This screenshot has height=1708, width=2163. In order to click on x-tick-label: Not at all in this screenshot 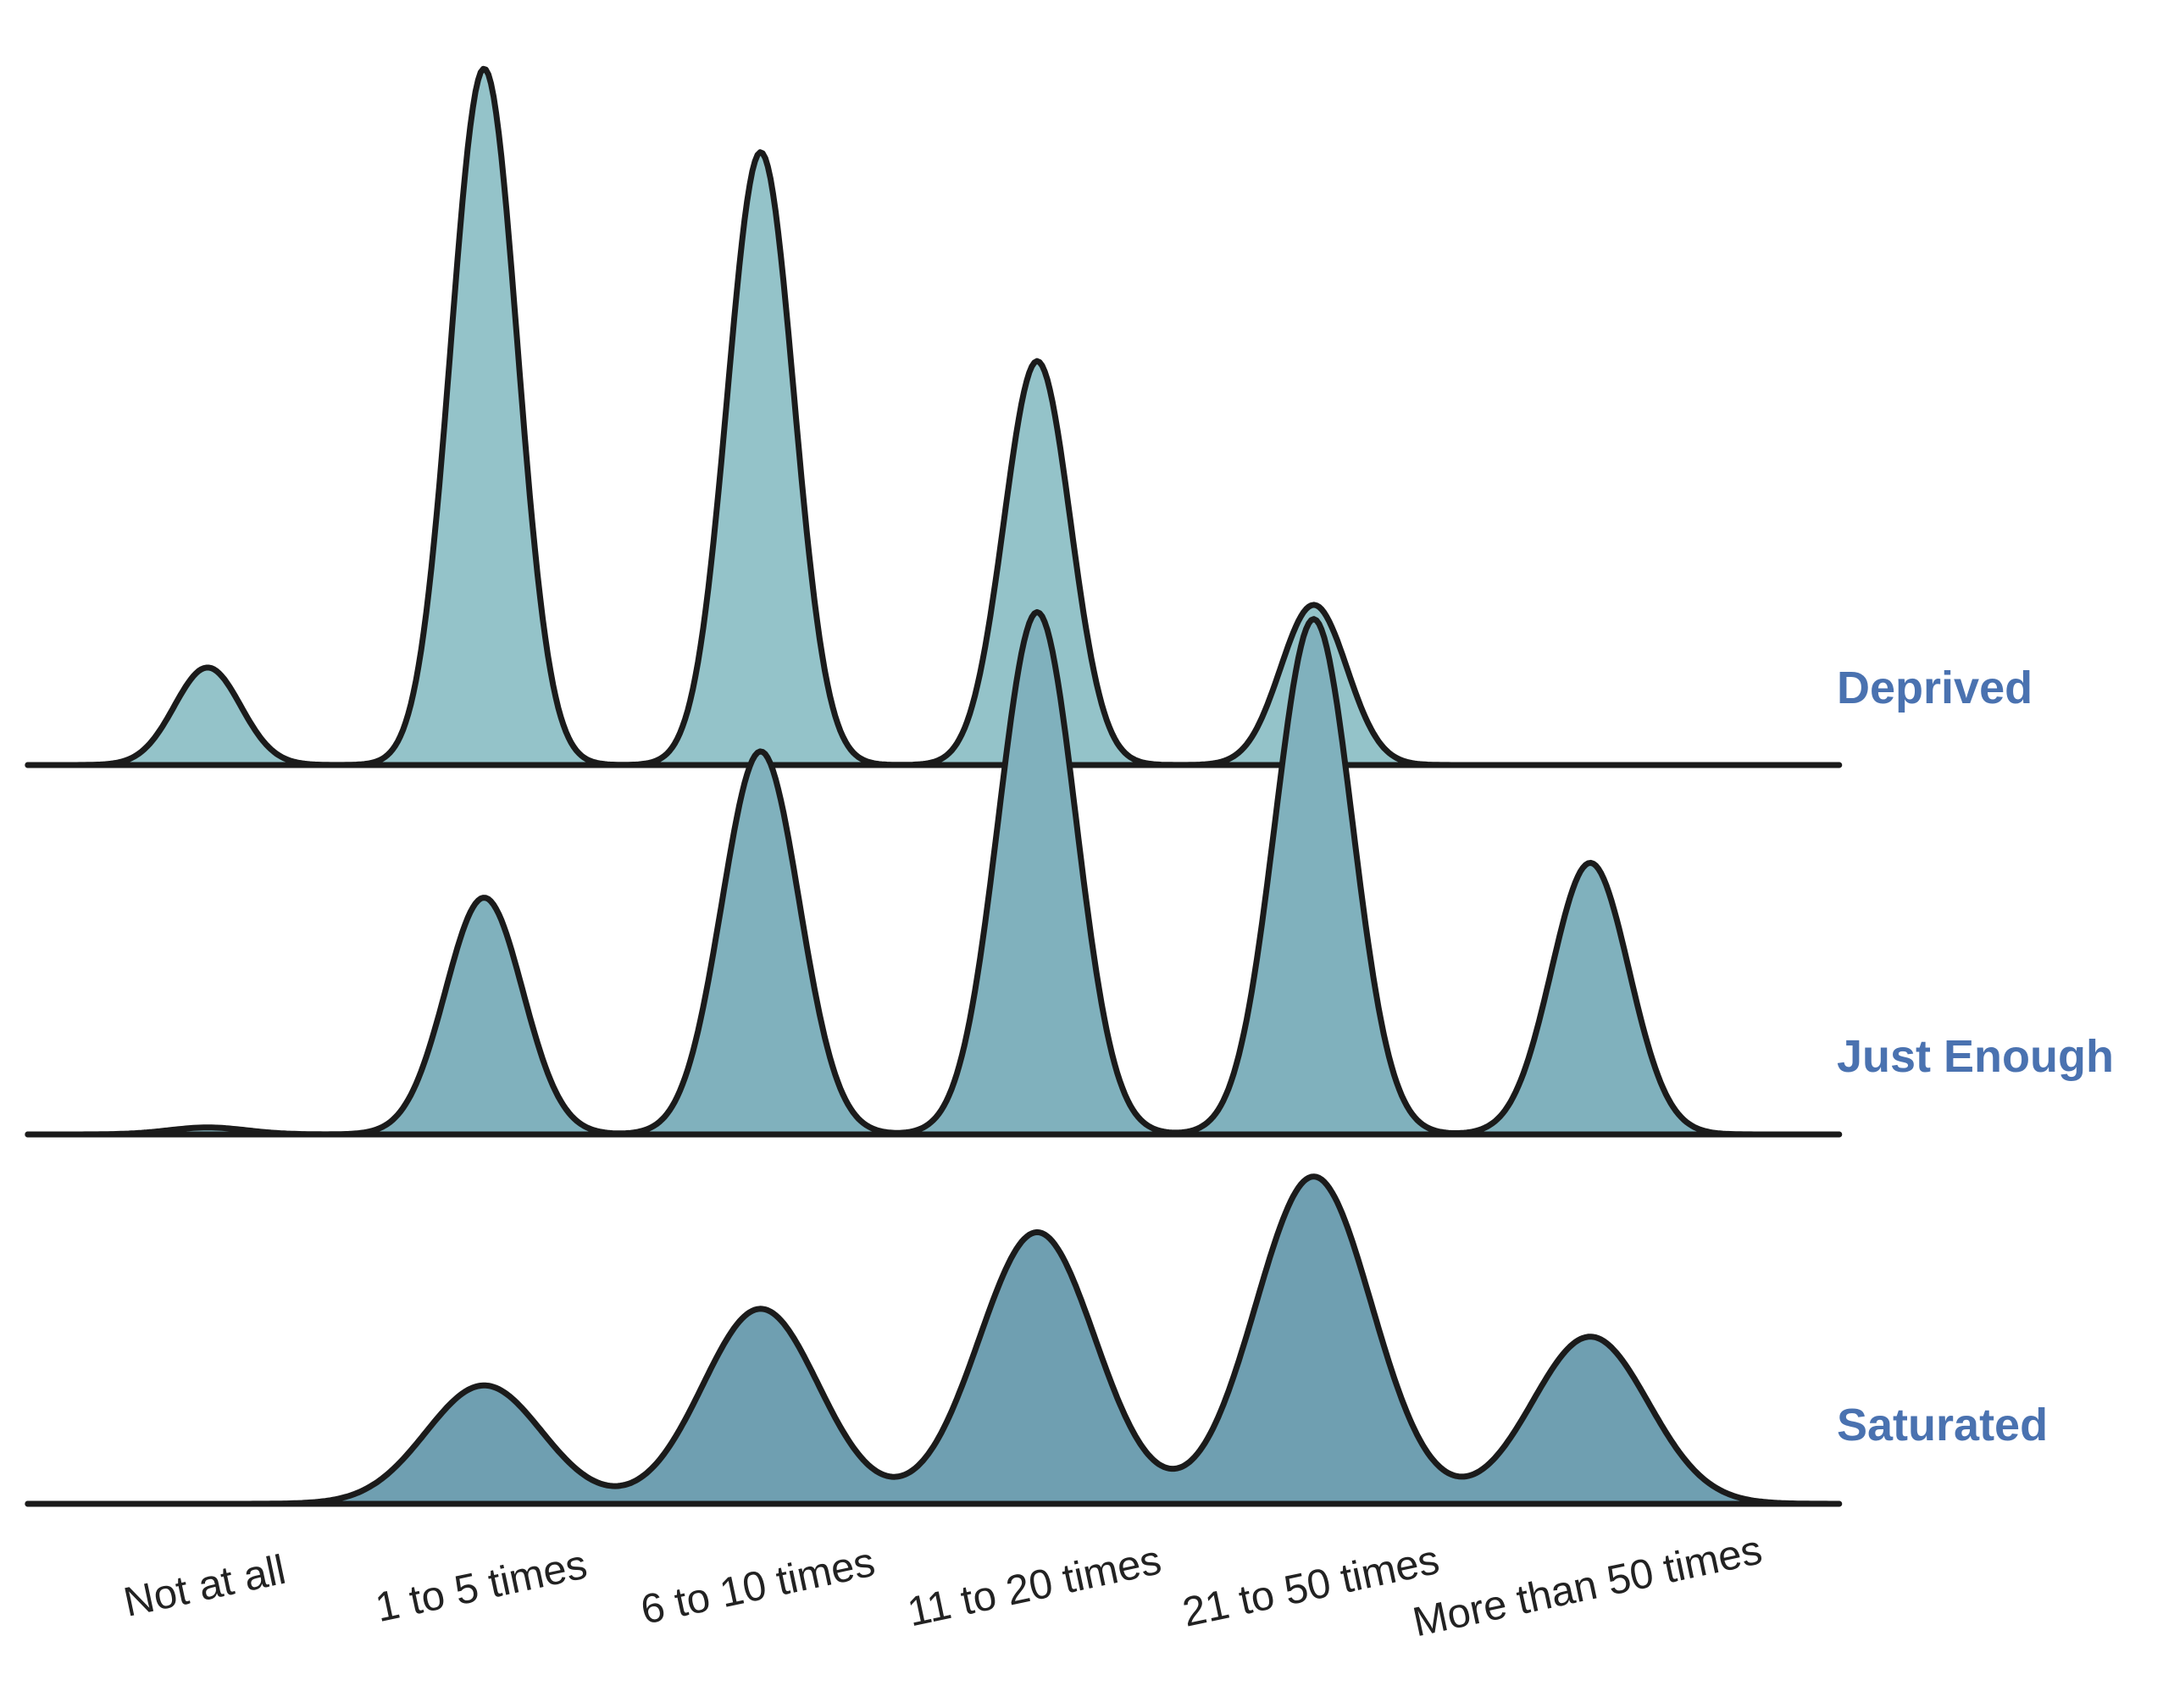, I will do `click(204, 1586)`.